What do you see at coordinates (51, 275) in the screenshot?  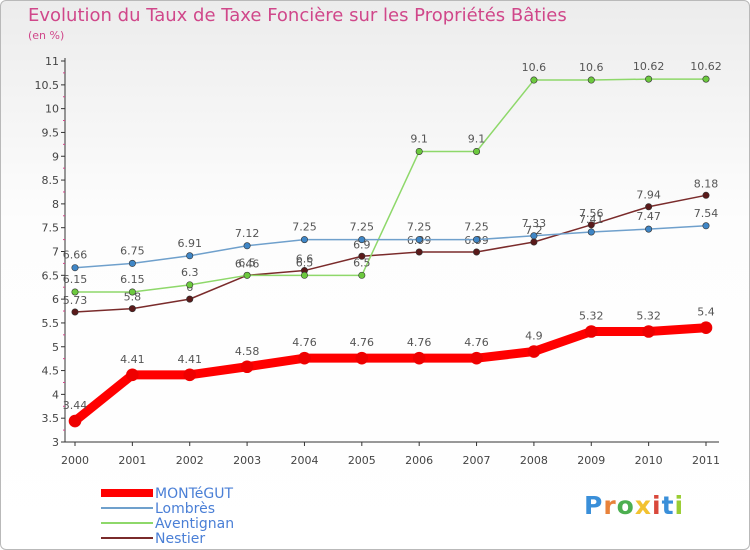 I see `y-tick-label: 6.5` at bounding box center [51, 275].